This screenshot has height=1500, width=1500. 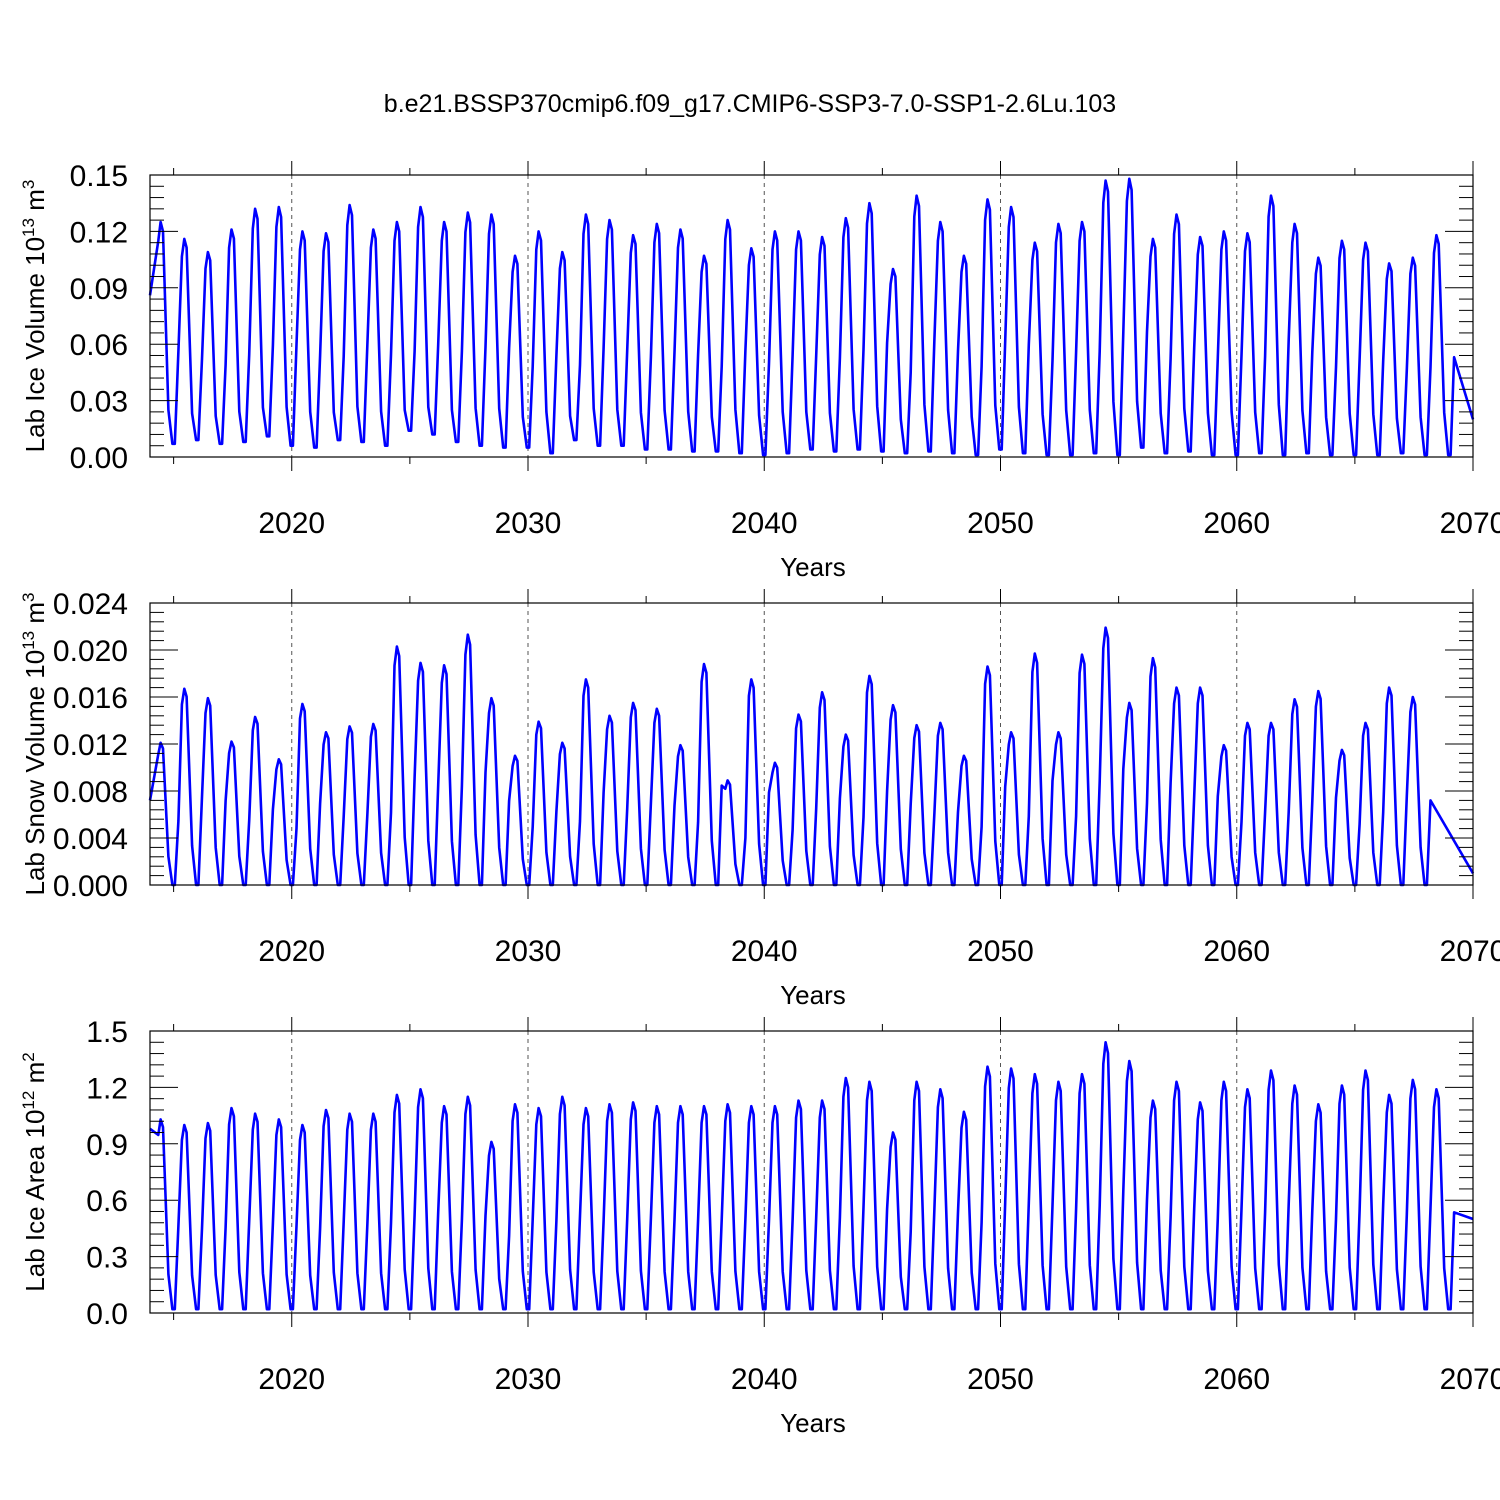 What do you see at coordinates (99, 458) in the screenshot?
I see `y-tick-label: 0.00` at bounding box center [99, 458].